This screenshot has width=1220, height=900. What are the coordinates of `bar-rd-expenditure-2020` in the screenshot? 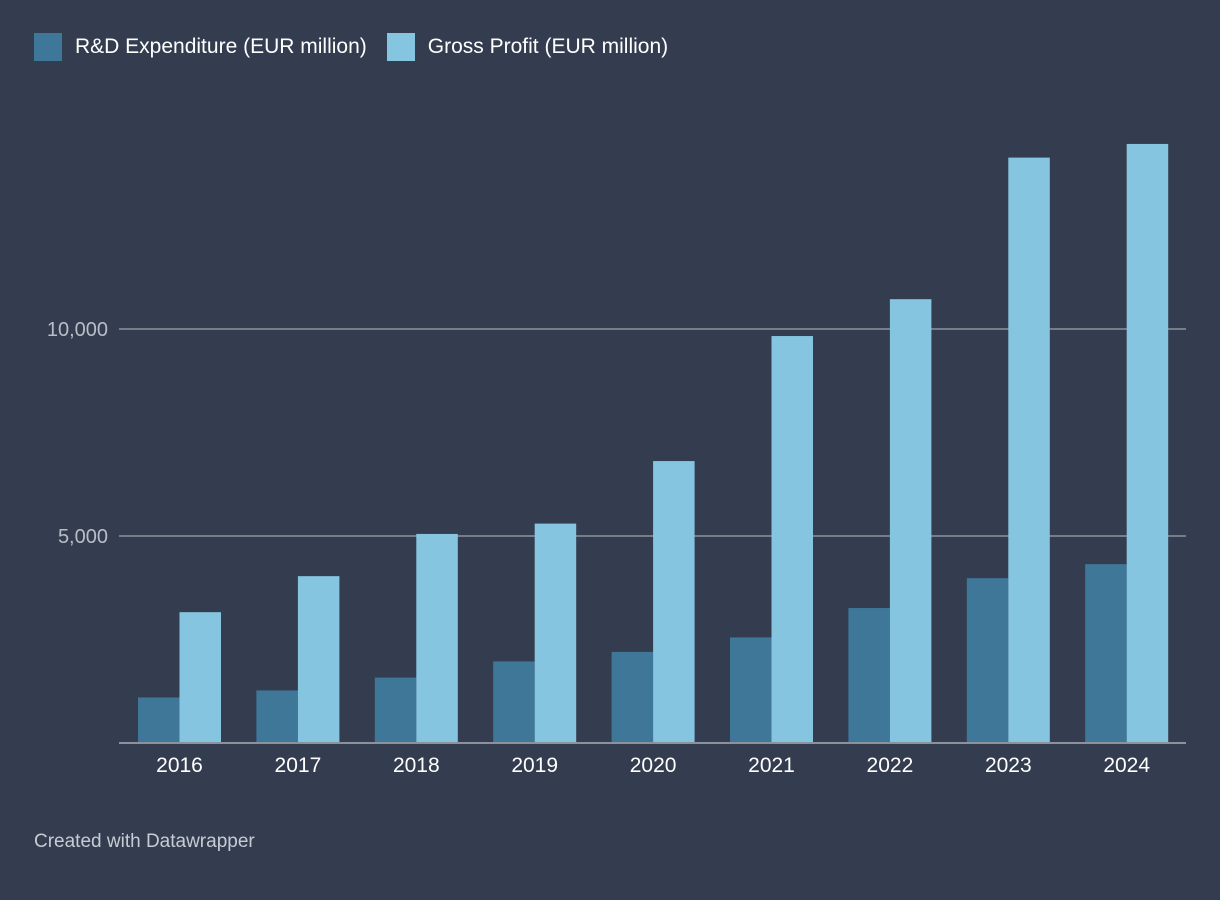 It's located at (632, 697).